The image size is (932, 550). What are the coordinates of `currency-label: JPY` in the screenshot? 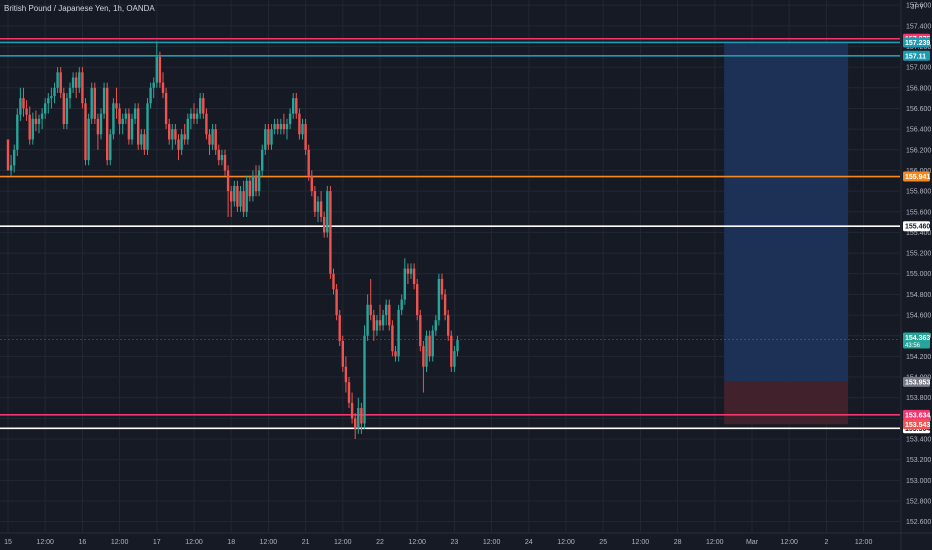 It's located at (917, 7).